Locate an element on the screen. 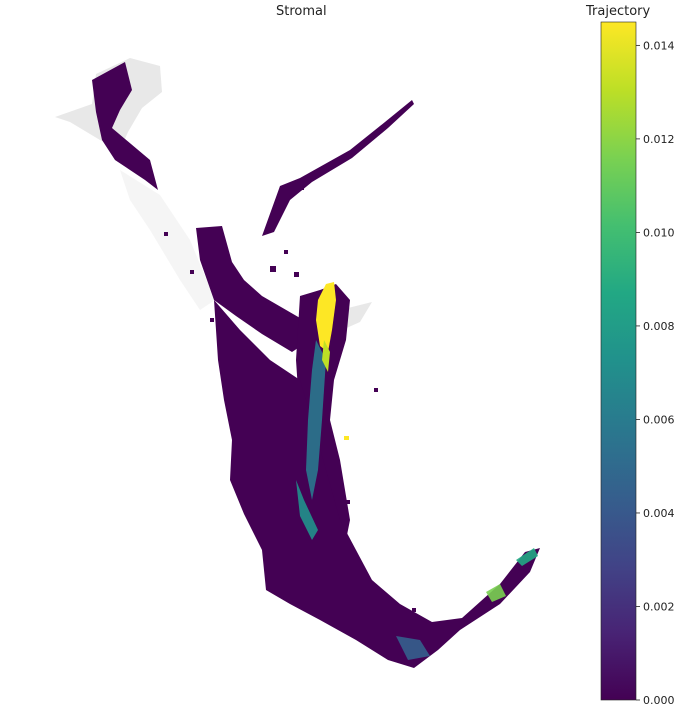 The image size is (677, 724). colorbar-gradient is located at coordinates (618, 361).